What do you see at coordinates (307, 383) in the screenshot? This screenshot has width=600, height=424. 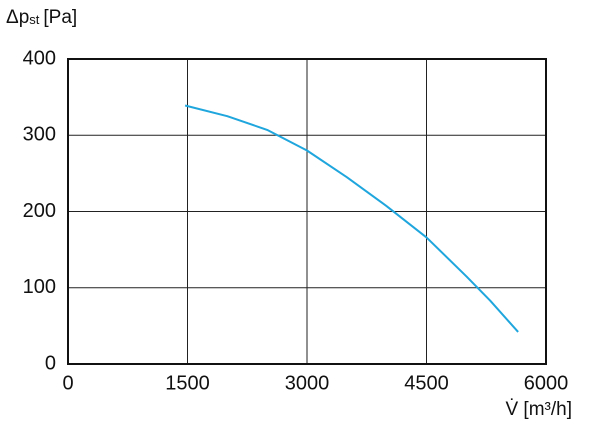 I see `x-tick-label: 3000` at bounding box center [307, 383].